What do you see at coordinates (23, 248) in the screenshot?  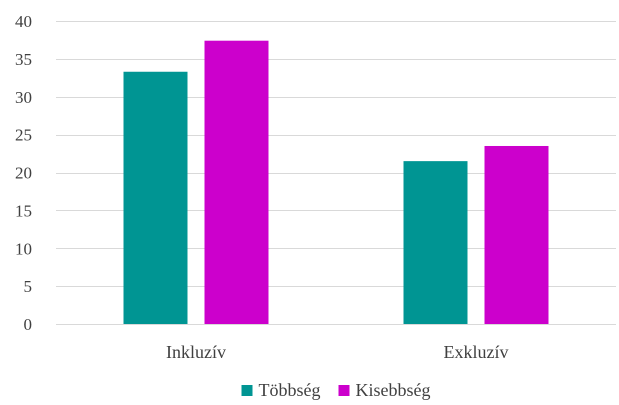 I see `y-tick-label: 10` at bounding box center [23, 248].